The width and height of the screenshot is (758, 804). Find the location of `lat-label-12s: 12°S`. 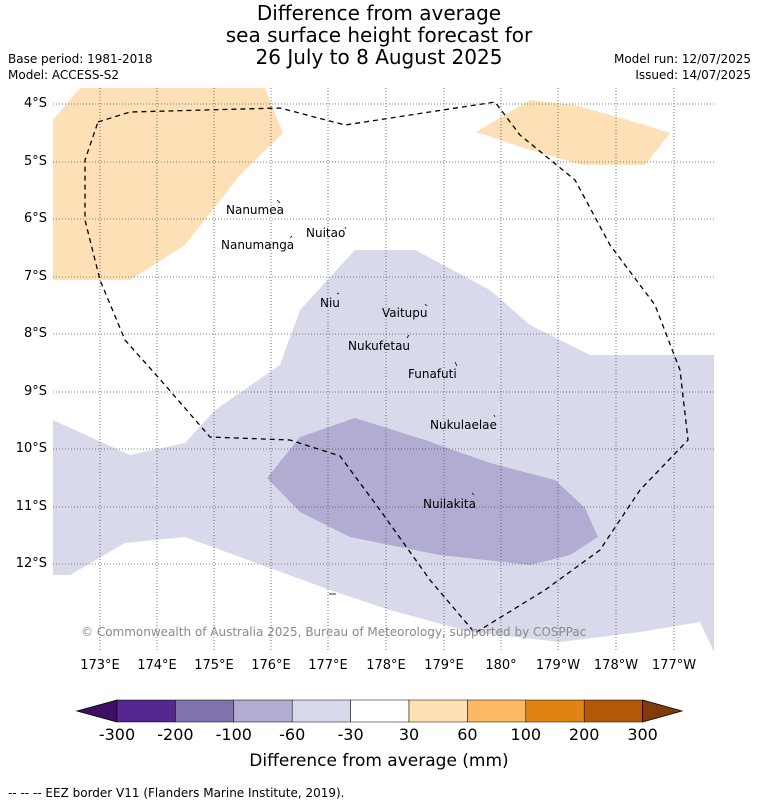

lat-label-12s: 12°S is located at coordinates (31, 563).